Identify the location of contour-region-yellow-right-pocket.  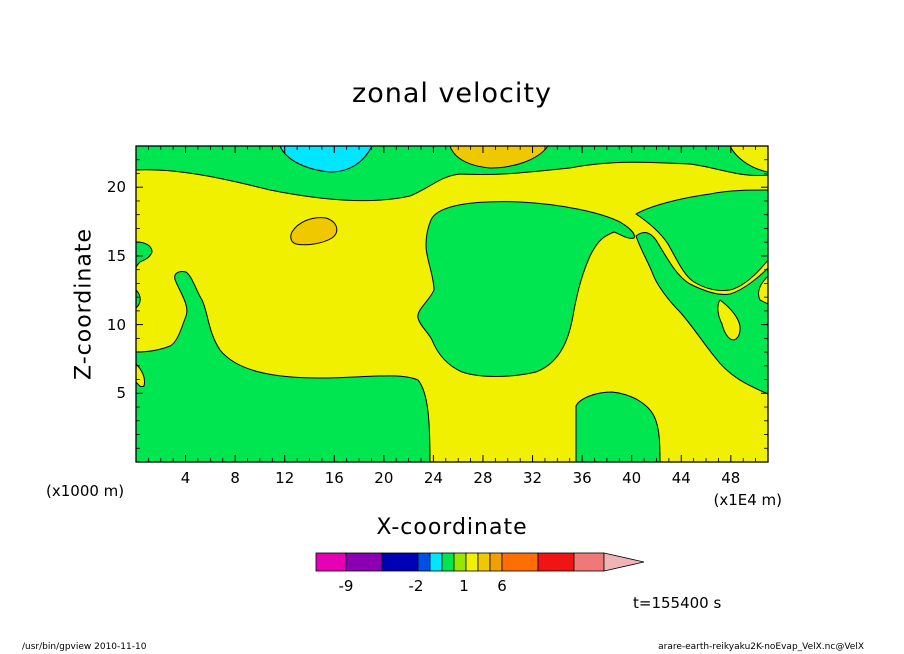
(729, 320).